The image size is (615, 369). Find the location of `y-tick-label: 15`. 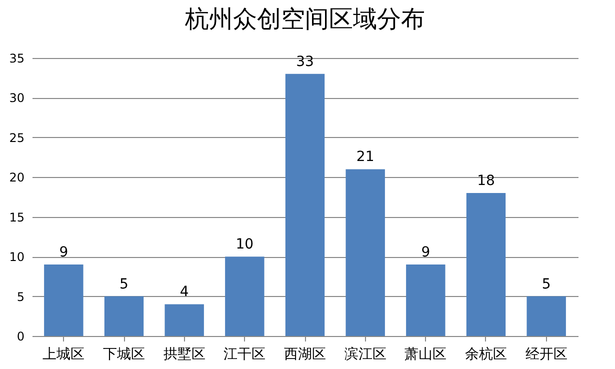

y-tick-label: 15 is located at coordinates (16, 217).